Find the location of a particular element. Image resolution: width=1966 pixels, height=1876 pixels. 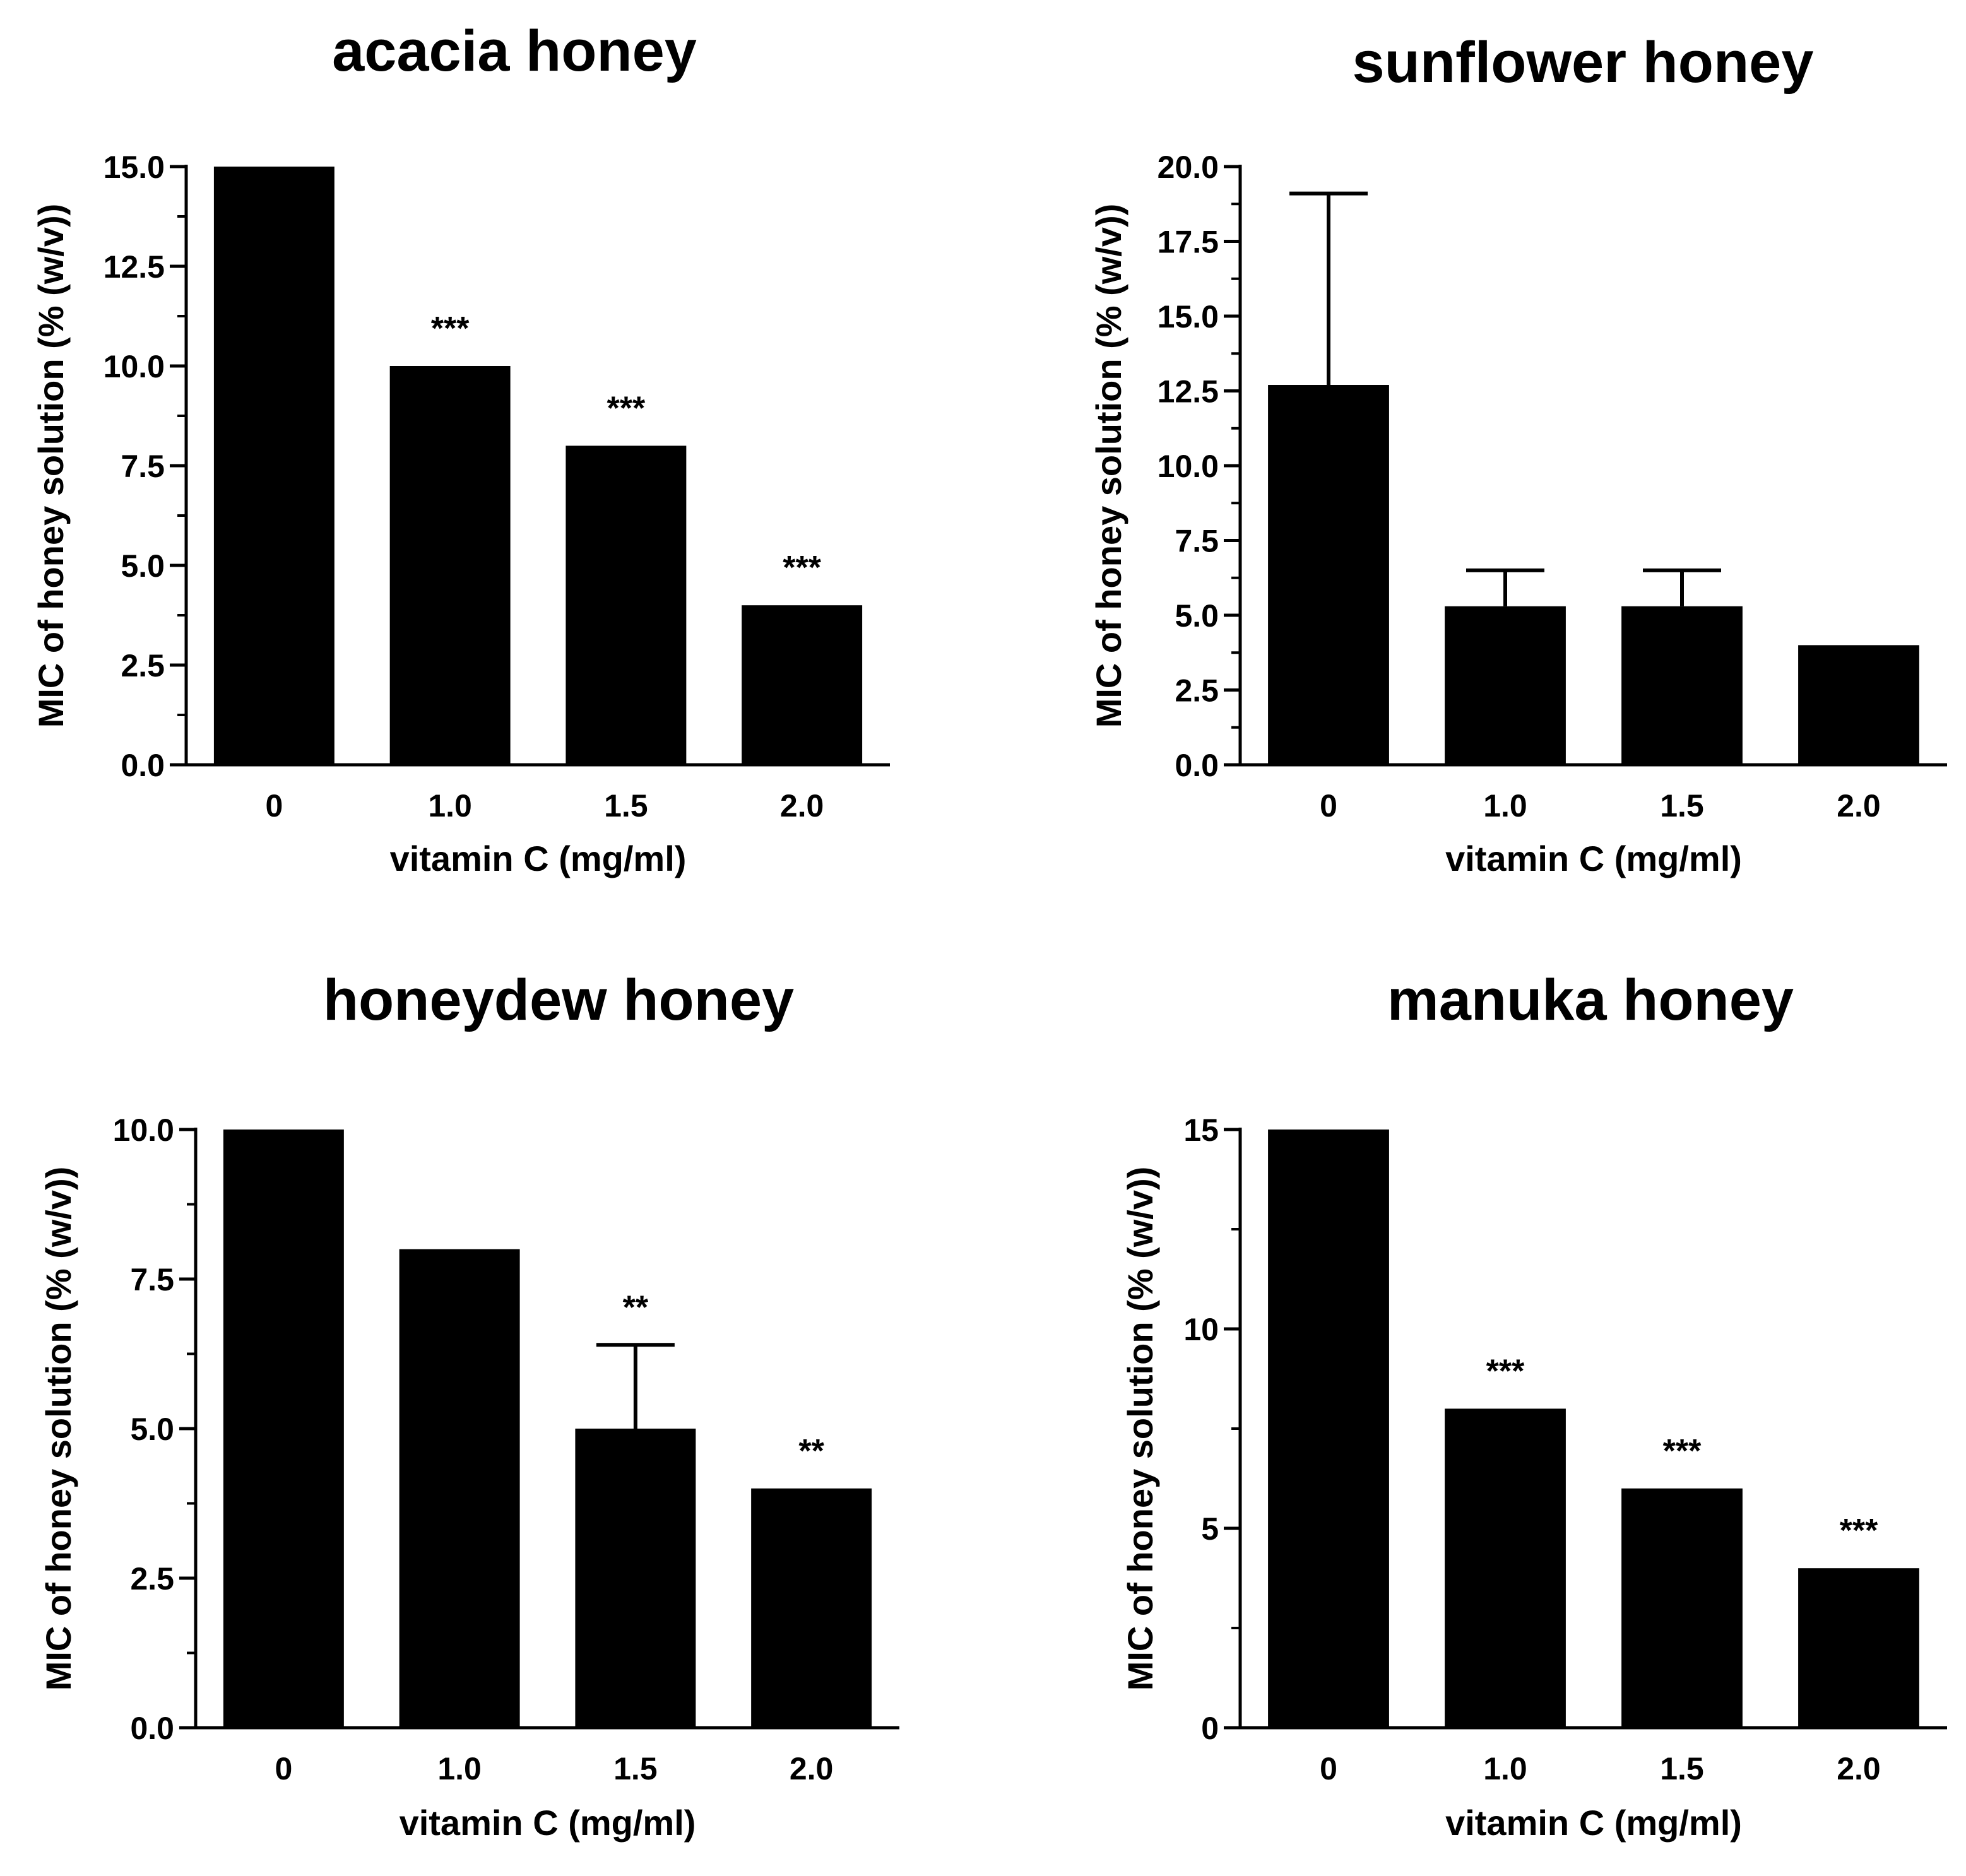

y-tick-label: 20.0 is located at coordinates (1188, 168).